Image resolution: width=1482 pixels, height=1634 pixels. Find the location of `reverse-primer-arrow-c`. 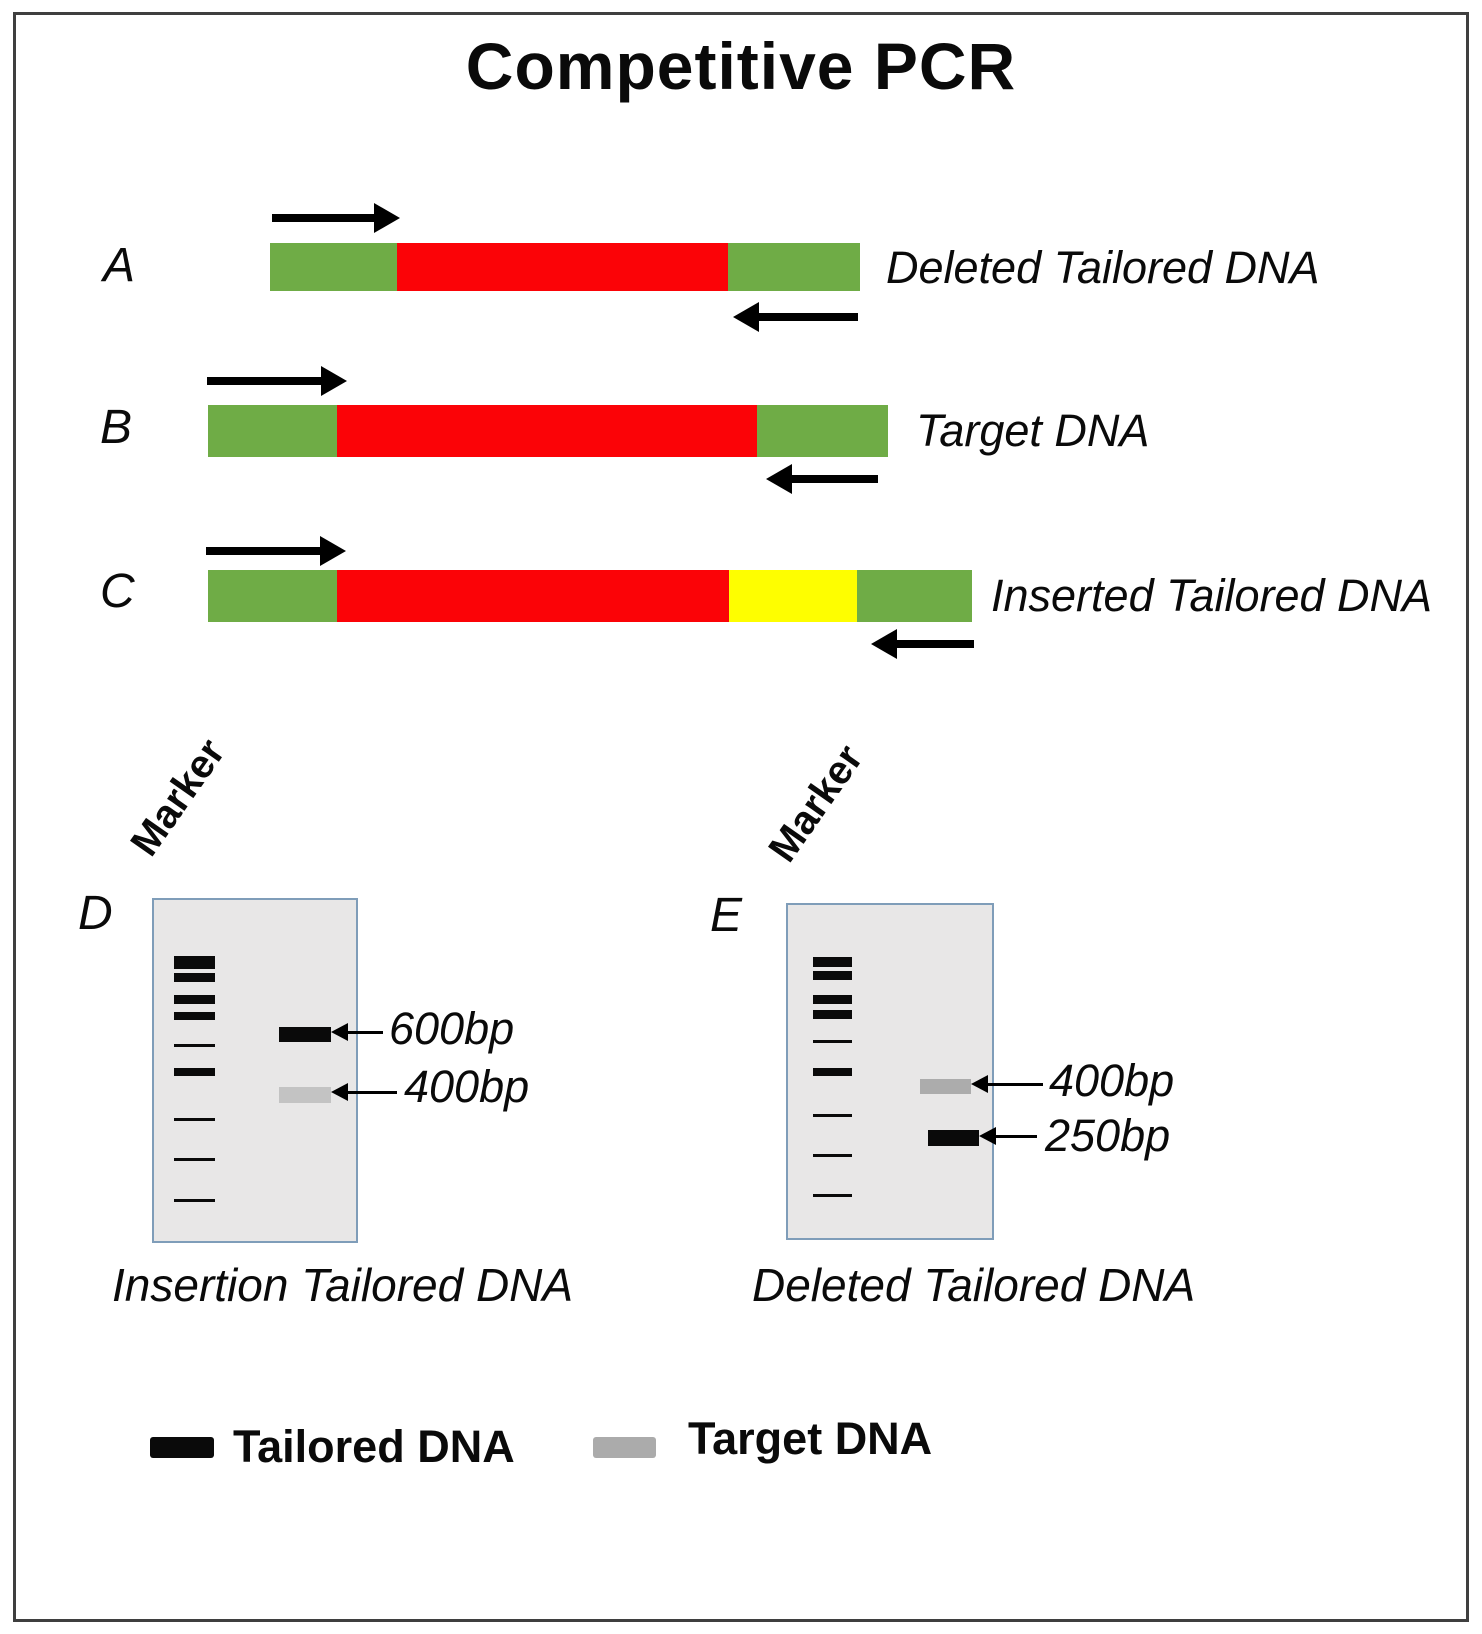

reverse-primer-arrow-c is located at coordinates (922, 644).